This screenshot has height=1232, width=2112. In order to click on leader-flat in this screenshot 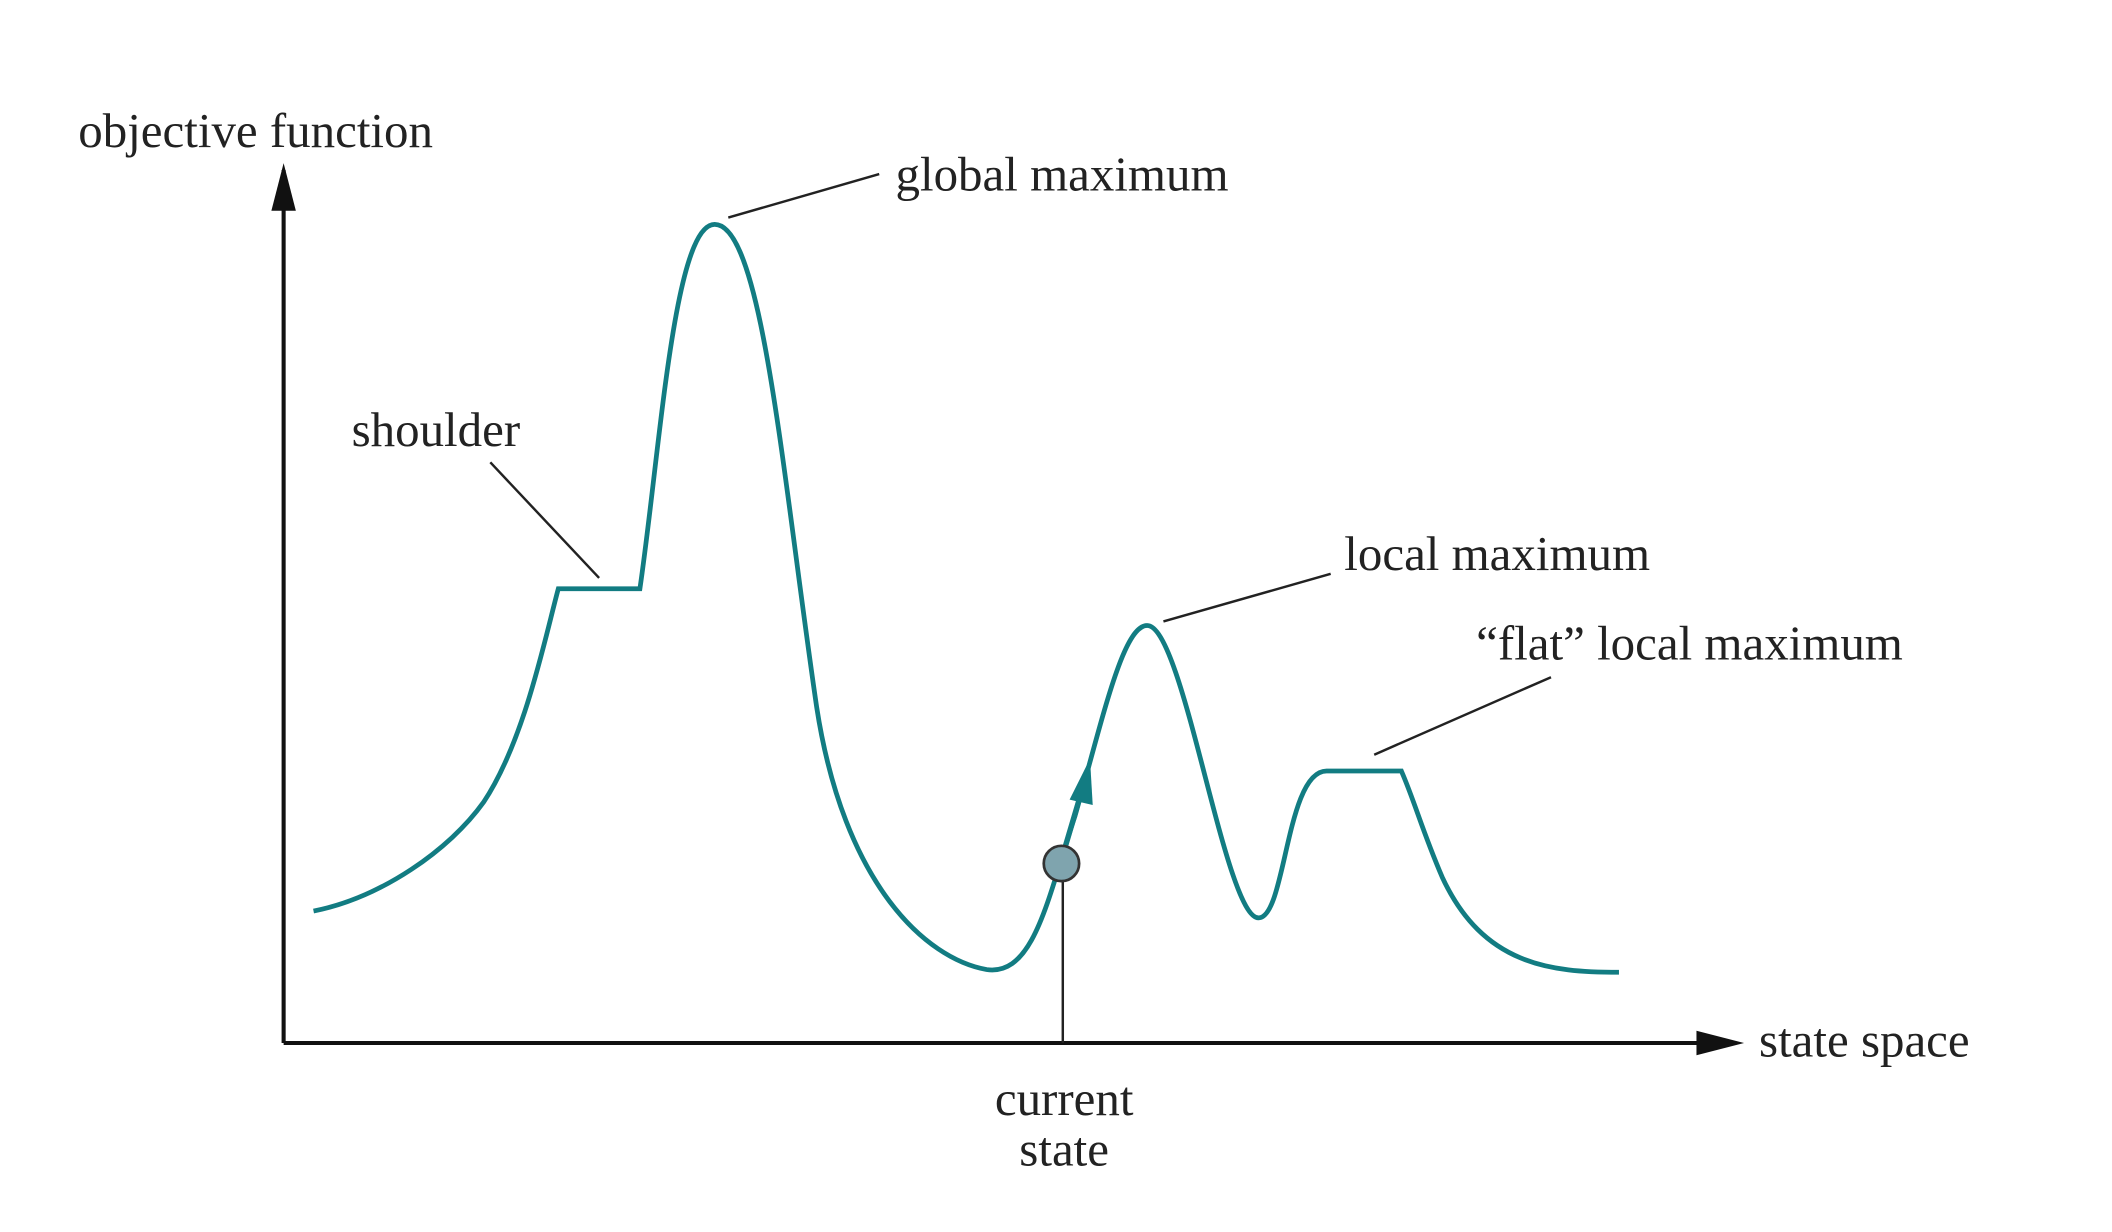, I will do `click(1462, 716)`.